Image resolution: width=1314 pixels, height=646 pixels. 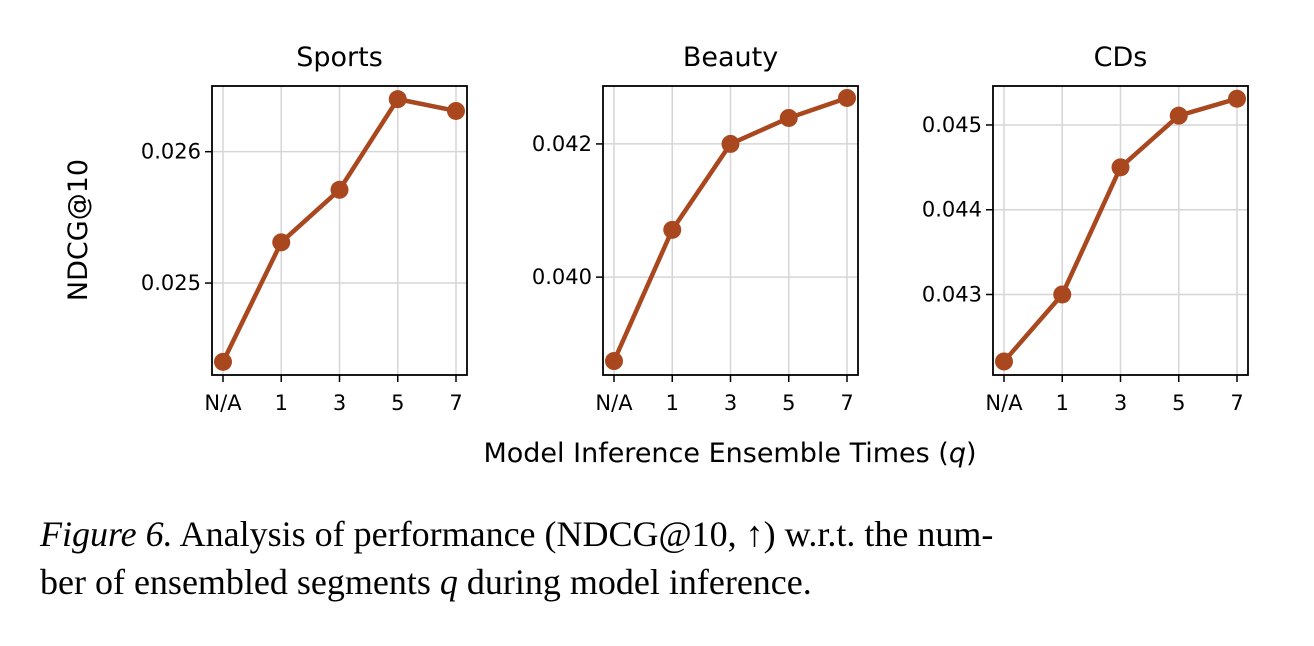 I want to click on panel-title: CDs, so click(x=1121, y=57).